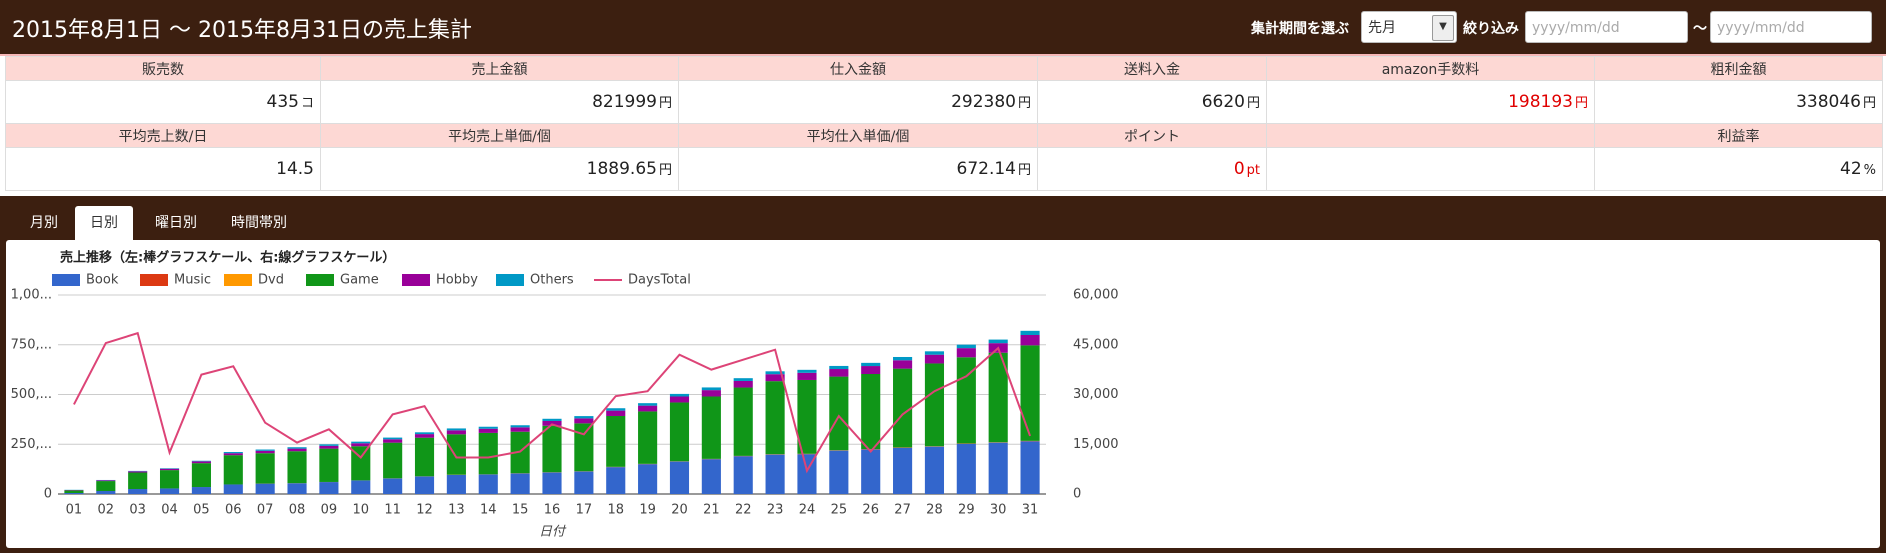 The height and width of the screenshot is (553, 1886). What do you see at coordinates (297, 510) in the screenshot?
I see `x-tick-label: 08` at bounding box center [297, 510].